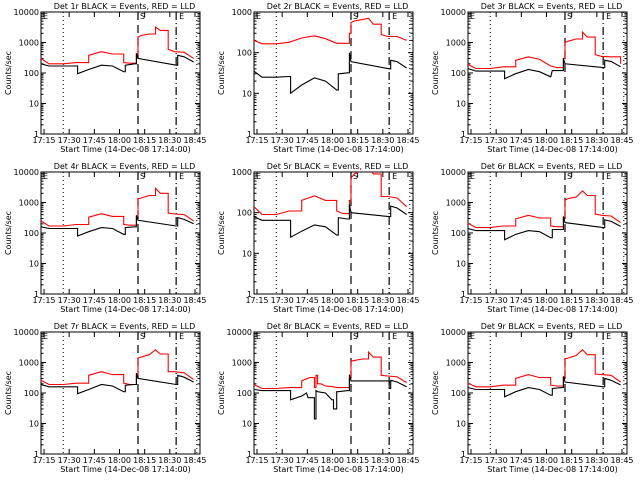 The image size is (640, 480). Describe the element at coordinates (552, 6) in the screenshot. I see `panel-title: Det 3r BLACK = Events, RED = LLD` at that location.